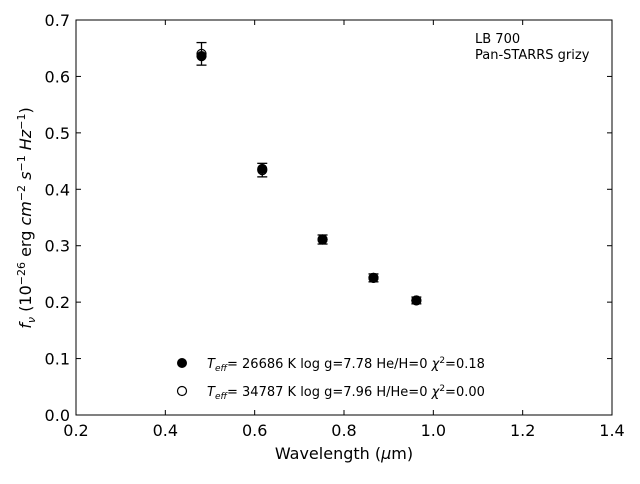 Image resolution: width=640 pixels, height=484 pixels. Describe the element at coordinates (165, 430) in the screenshot. I see `x-tick-label: 0.4` at that location.